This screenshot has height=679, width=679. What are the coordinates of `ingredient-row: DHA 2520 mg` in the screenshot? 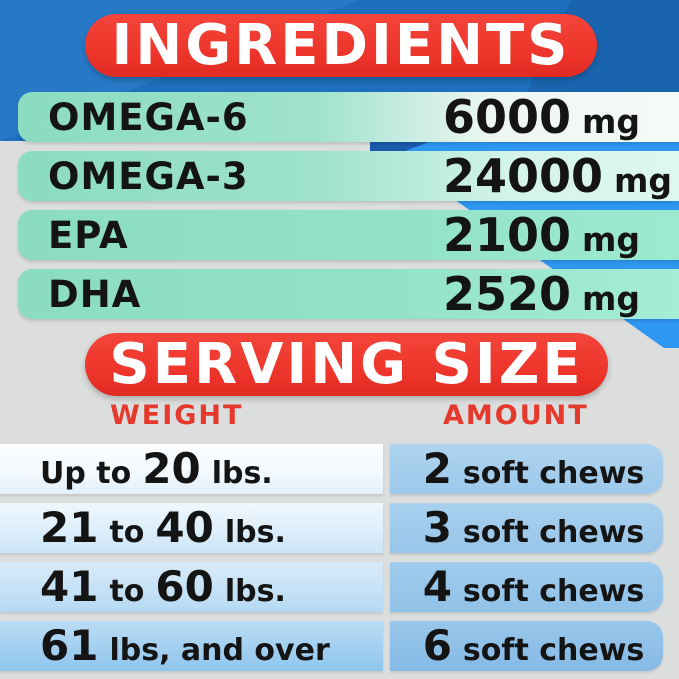 It's located at (348, 294).